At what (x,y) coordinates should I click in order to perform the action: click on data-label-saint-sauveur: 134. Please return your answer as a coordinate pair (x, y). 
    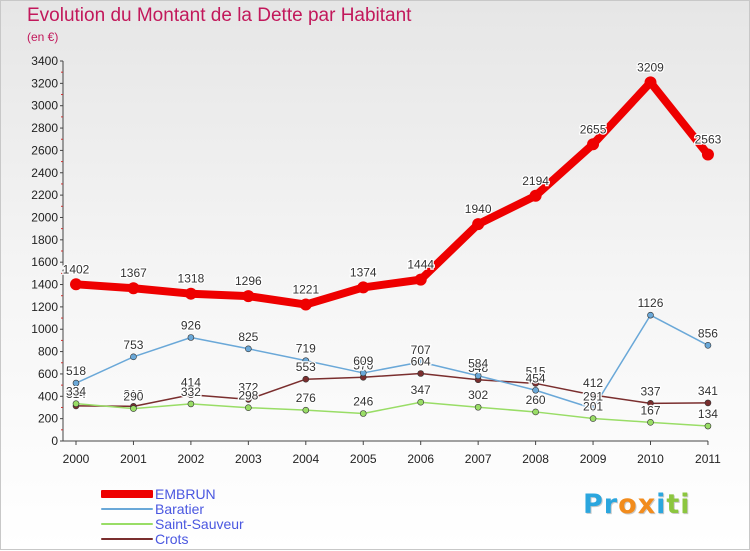
    Looking at the image, I should click on (708, 414).